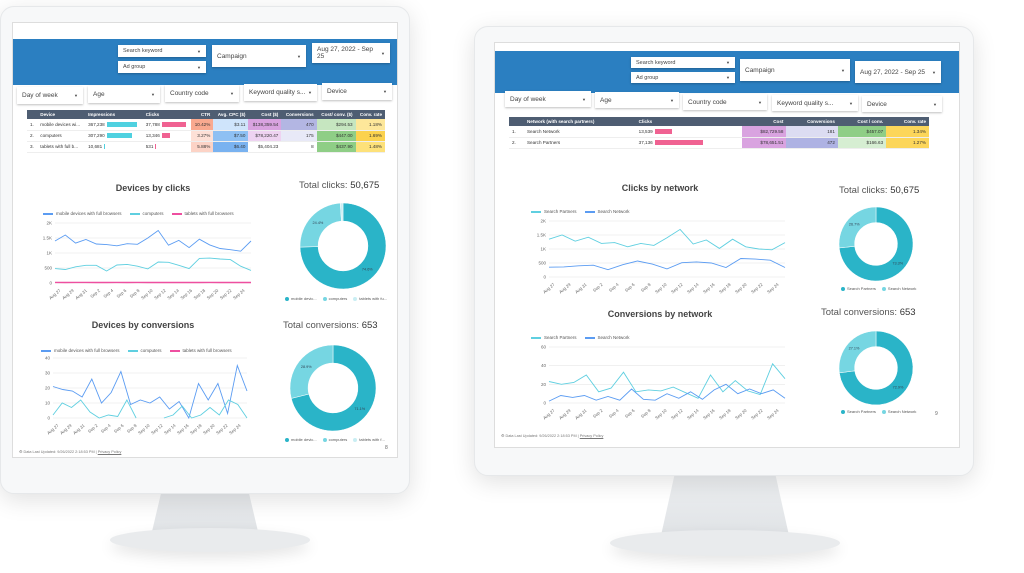 Image resolution: width=1024 pixels, height=573 pixels. I want to click on ctr-cell: 3.27%, so click(202, 136).